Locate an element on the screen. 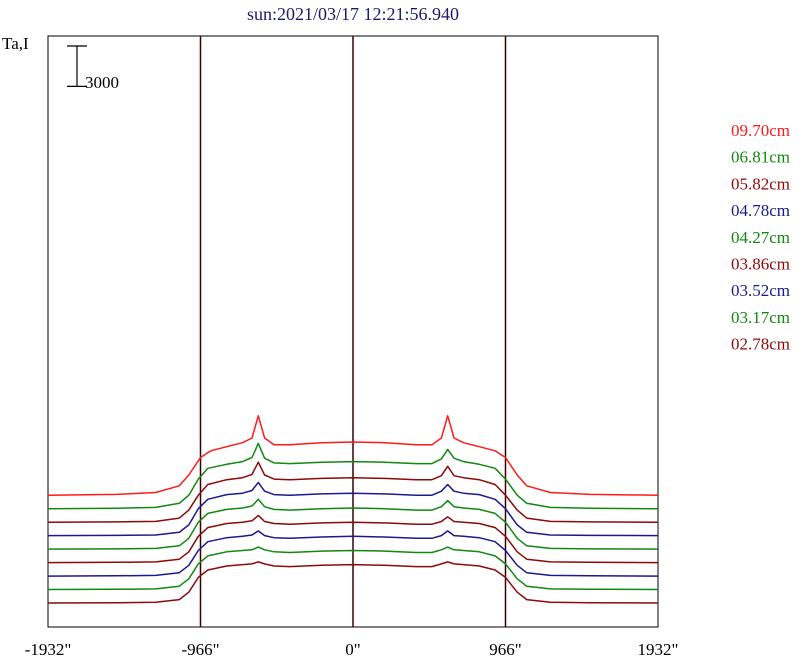  legend-entry: 04.27cm is located at coordinates (760, 237).